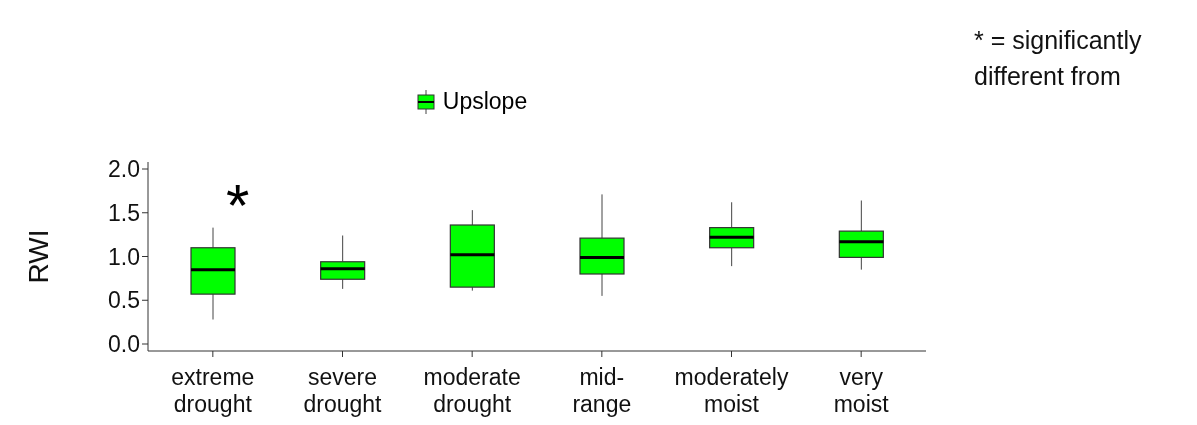 This screenshot has width=1197, height=425. What do you see at coordinates (602, 390) in the screenshot?
I see `x-tick-label: mid-range` at bounding box center [602, 390].